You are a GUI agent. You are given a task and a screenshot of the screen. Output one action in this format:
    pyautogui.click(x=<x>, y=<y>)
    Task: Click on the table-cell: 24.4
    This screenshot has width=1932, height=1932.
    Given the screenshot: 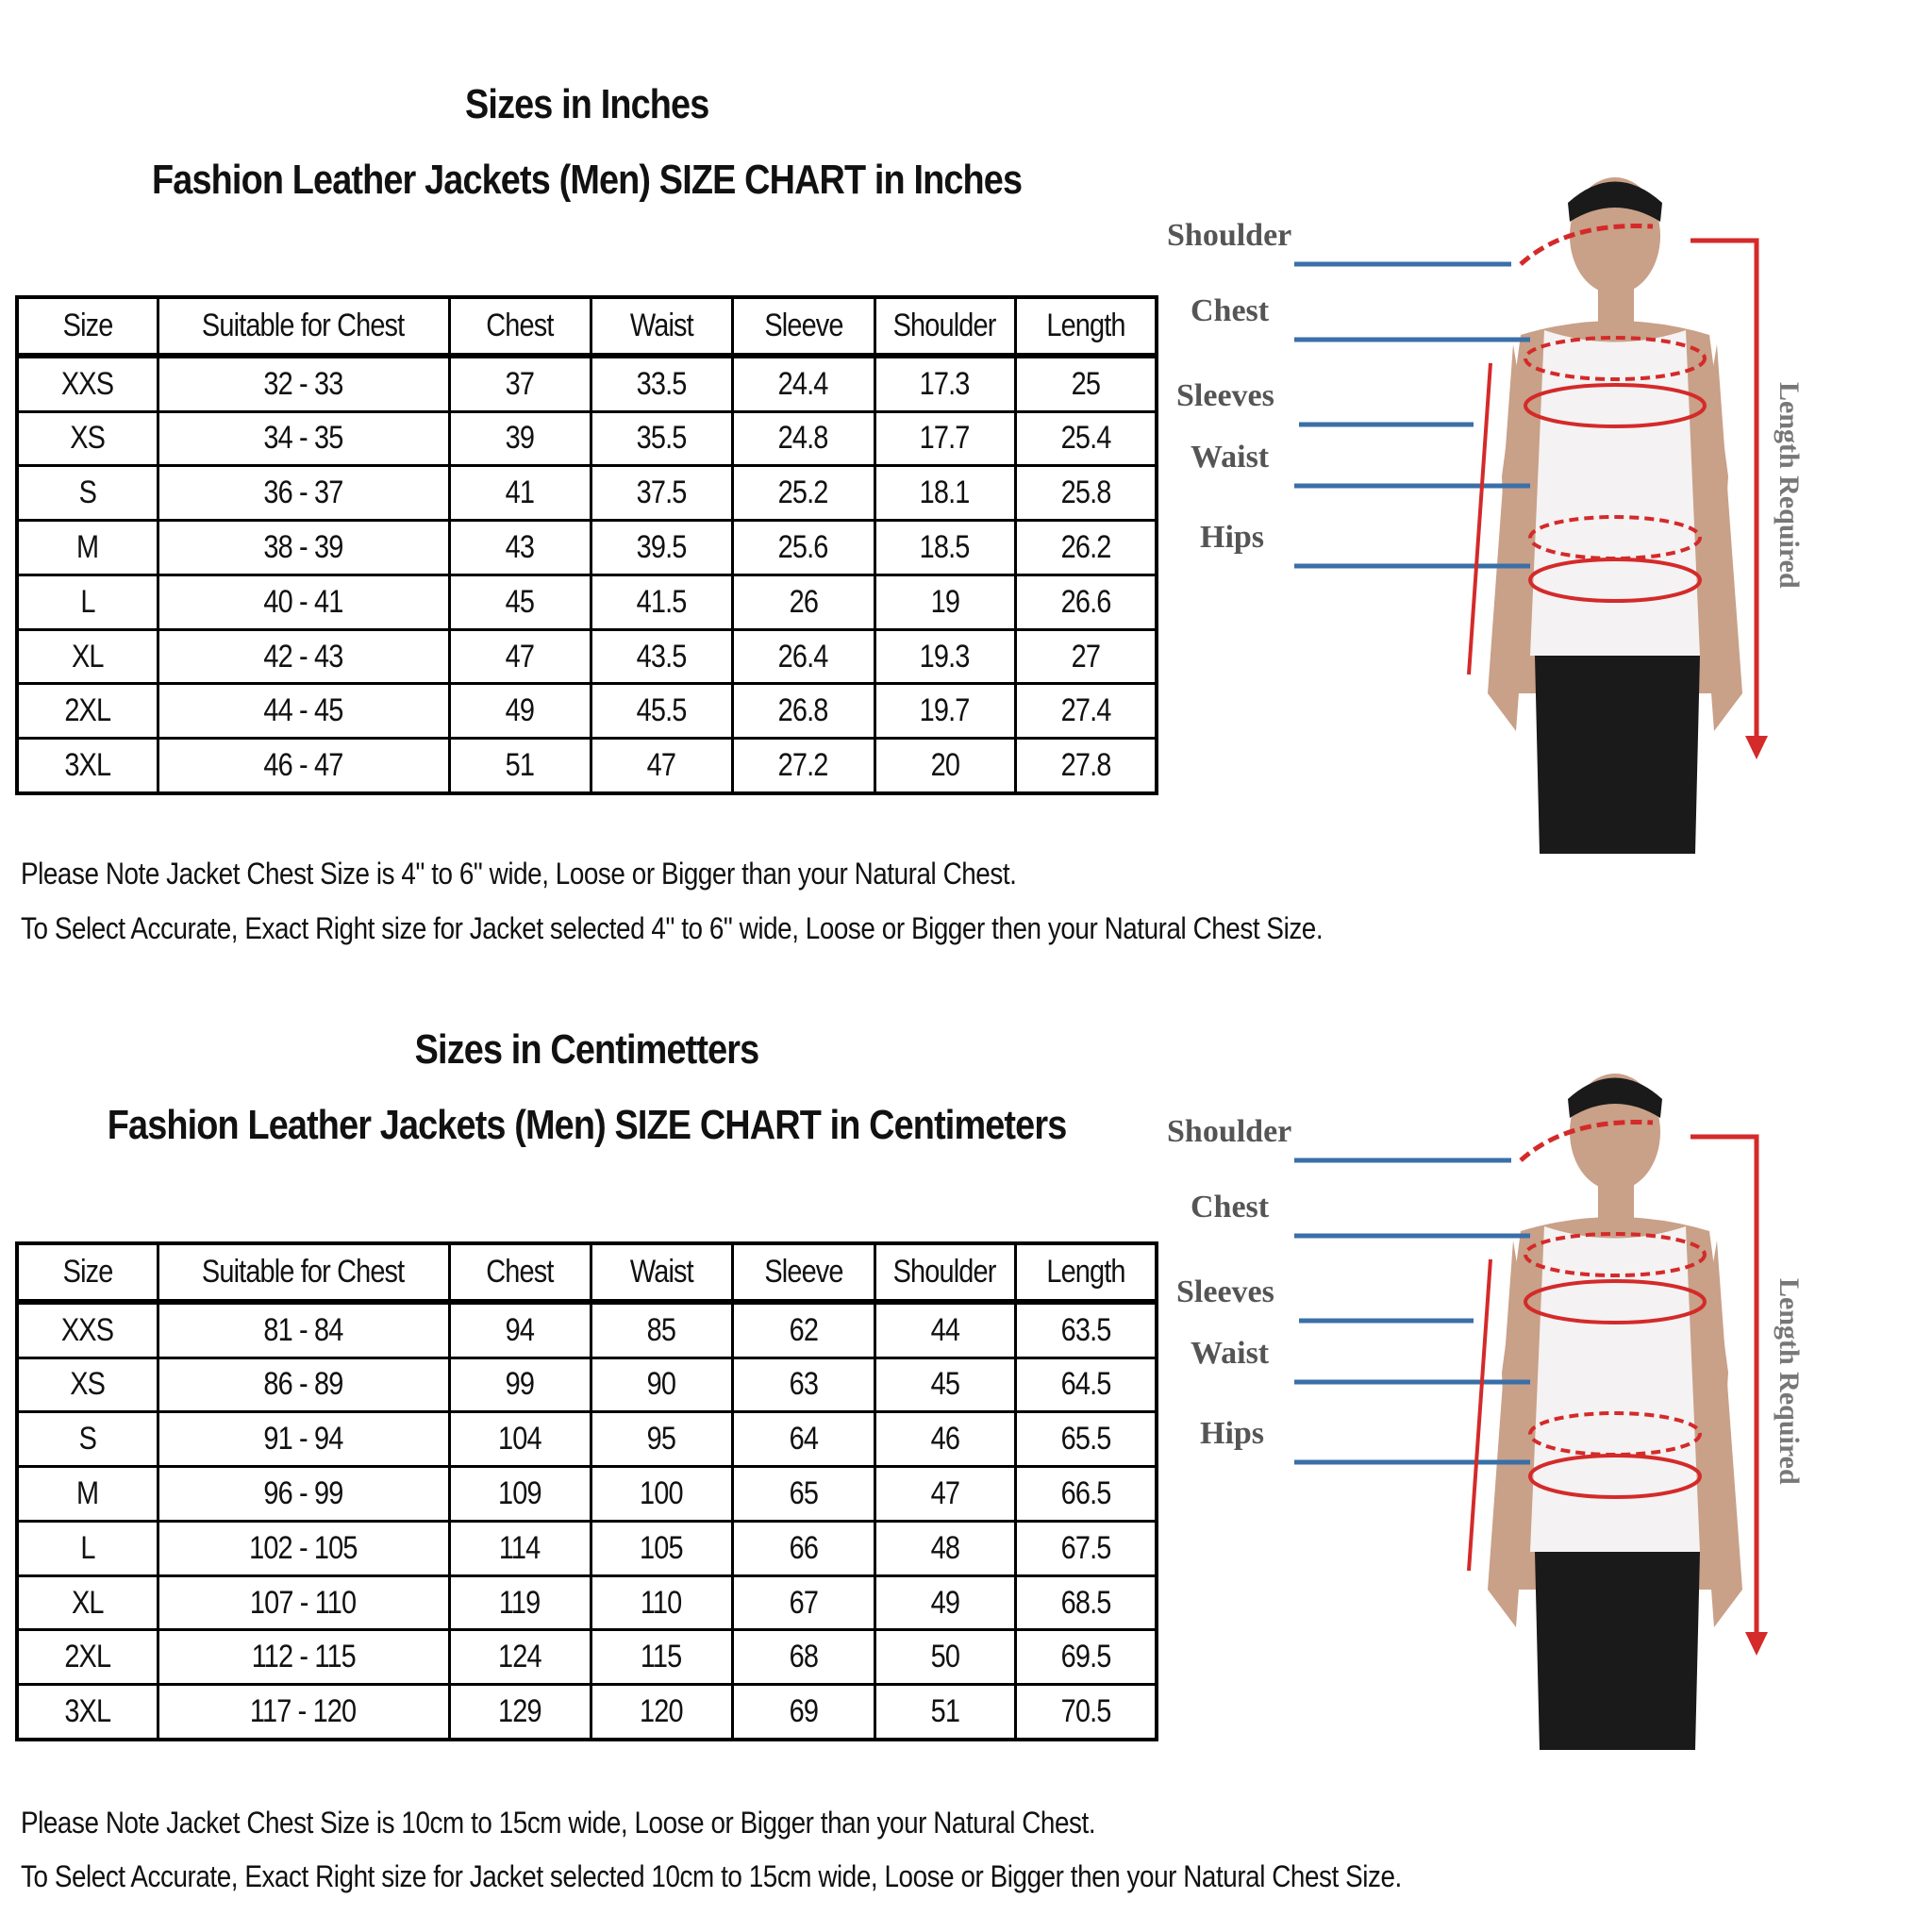 What is the action you would take?
    pyautogui.click(x=803, y=383)
    